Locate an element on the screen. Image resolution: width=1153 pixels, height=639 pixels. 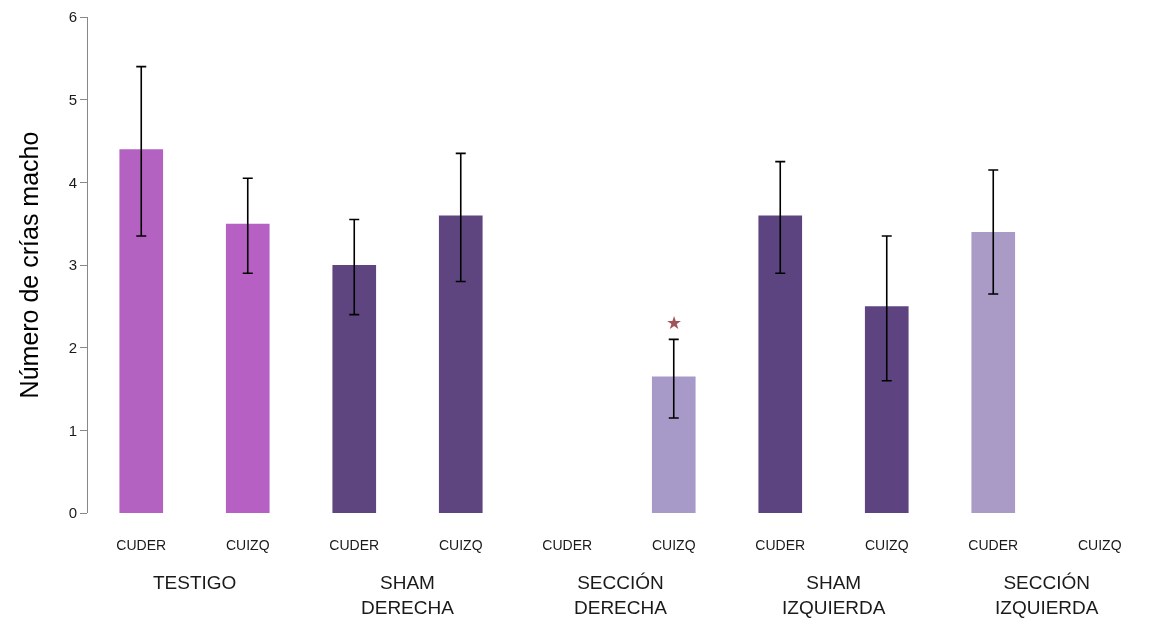
data-label: ★ is located at coordinates (674, 322).